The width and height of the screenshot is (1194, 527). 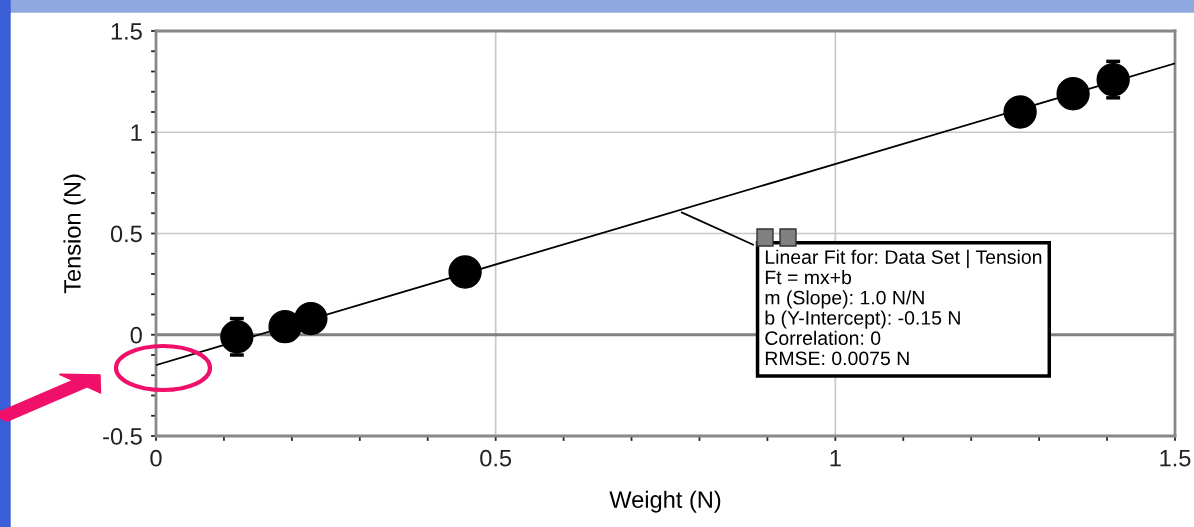 I want to click on y-axis-title: Tension (N), so click(x=74, y=234).